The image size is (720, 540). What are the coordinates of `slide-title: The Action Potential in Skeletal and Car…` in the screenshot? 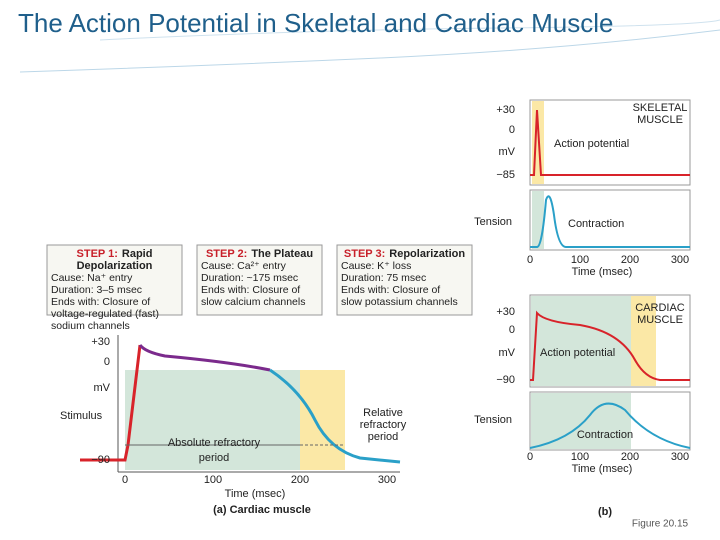 It's located at (315, 23).